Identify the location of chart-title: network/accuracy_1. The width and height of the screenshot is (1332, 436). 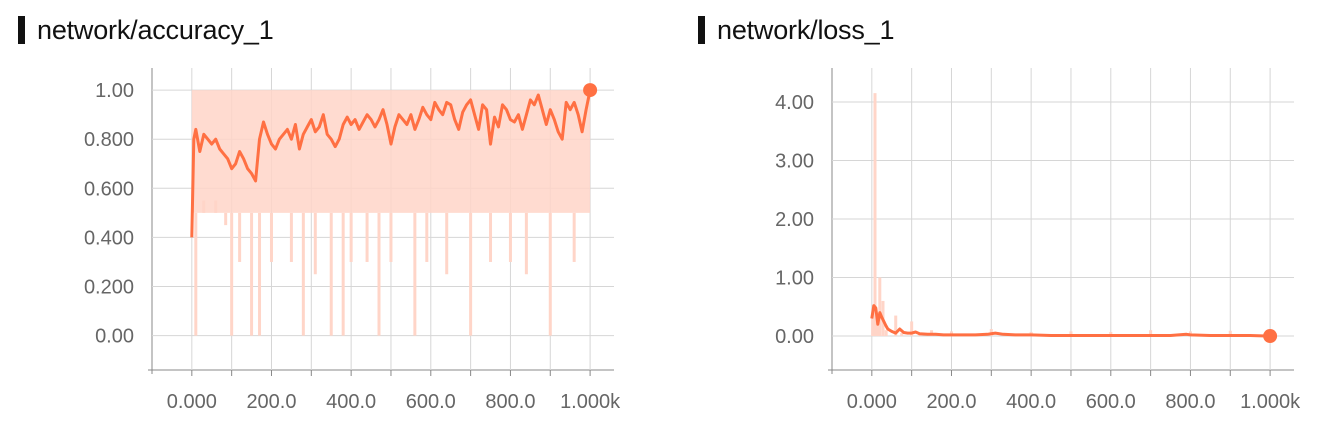
(146, 30).